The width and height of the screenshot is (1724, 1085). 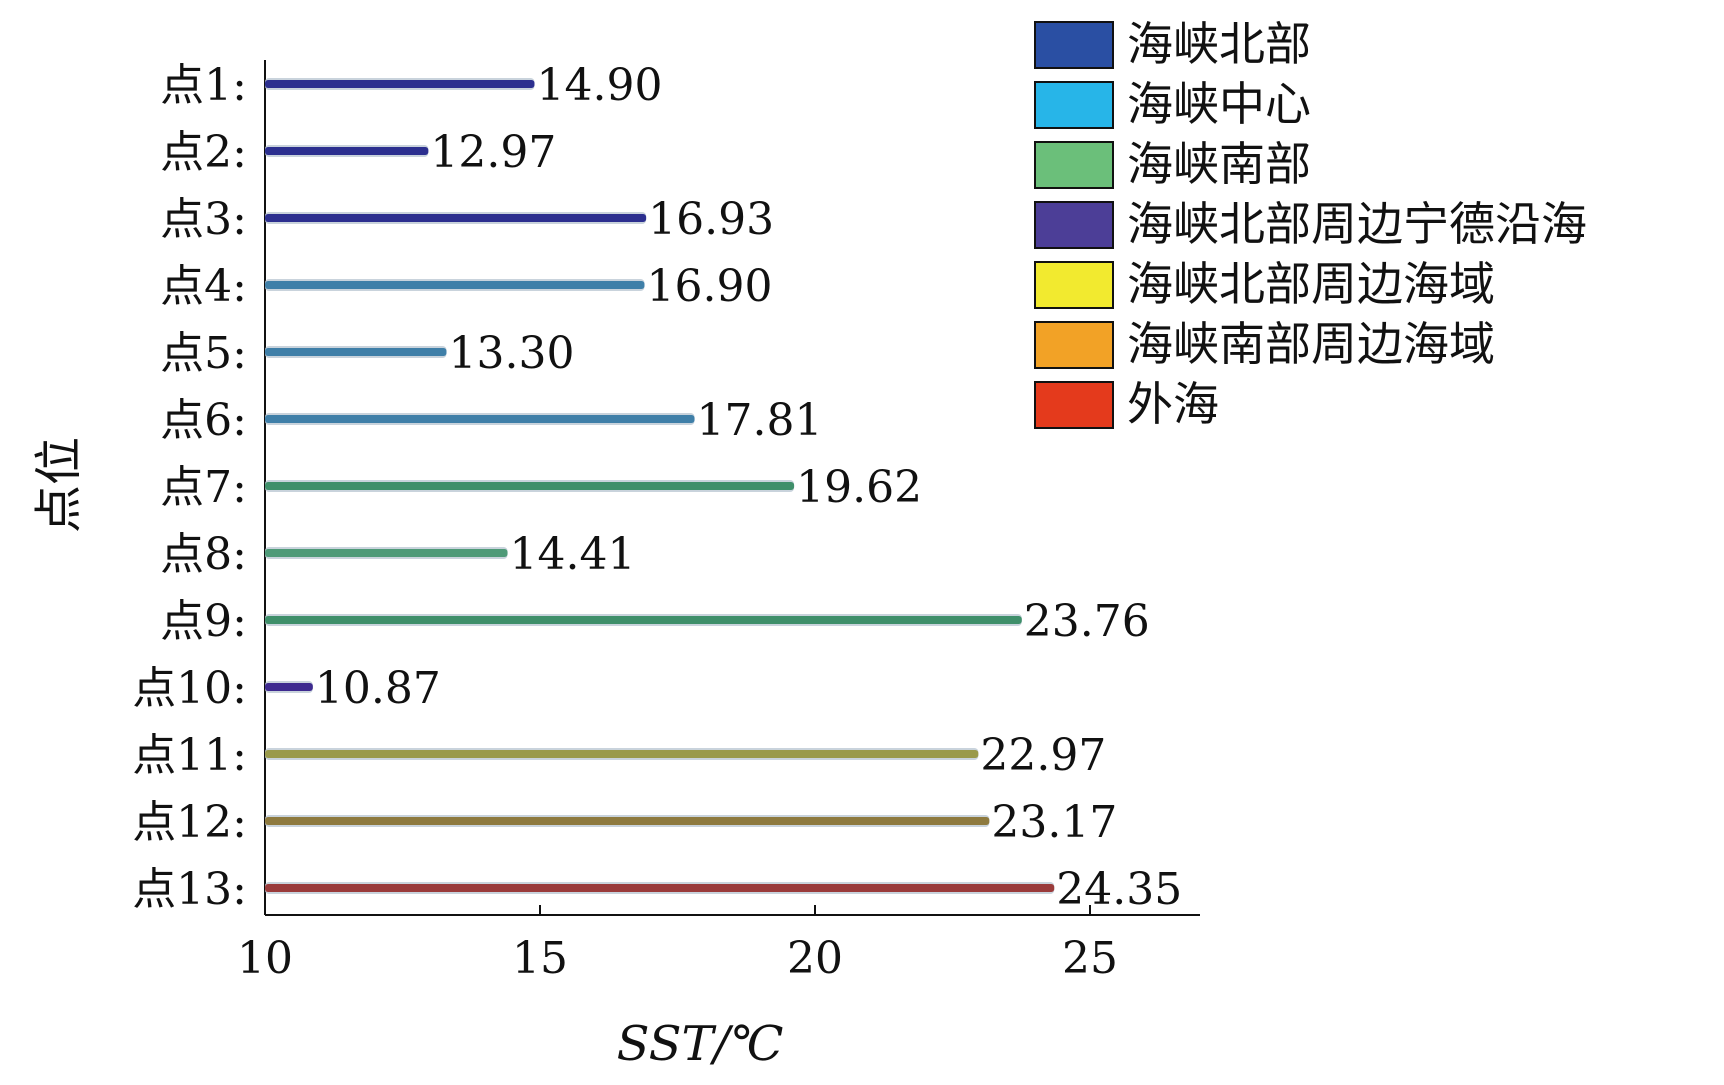 What do you see at coordinates (600, 85) in the screenshot?
I see `value-label: 14.90` at bounding box center [600, 85].